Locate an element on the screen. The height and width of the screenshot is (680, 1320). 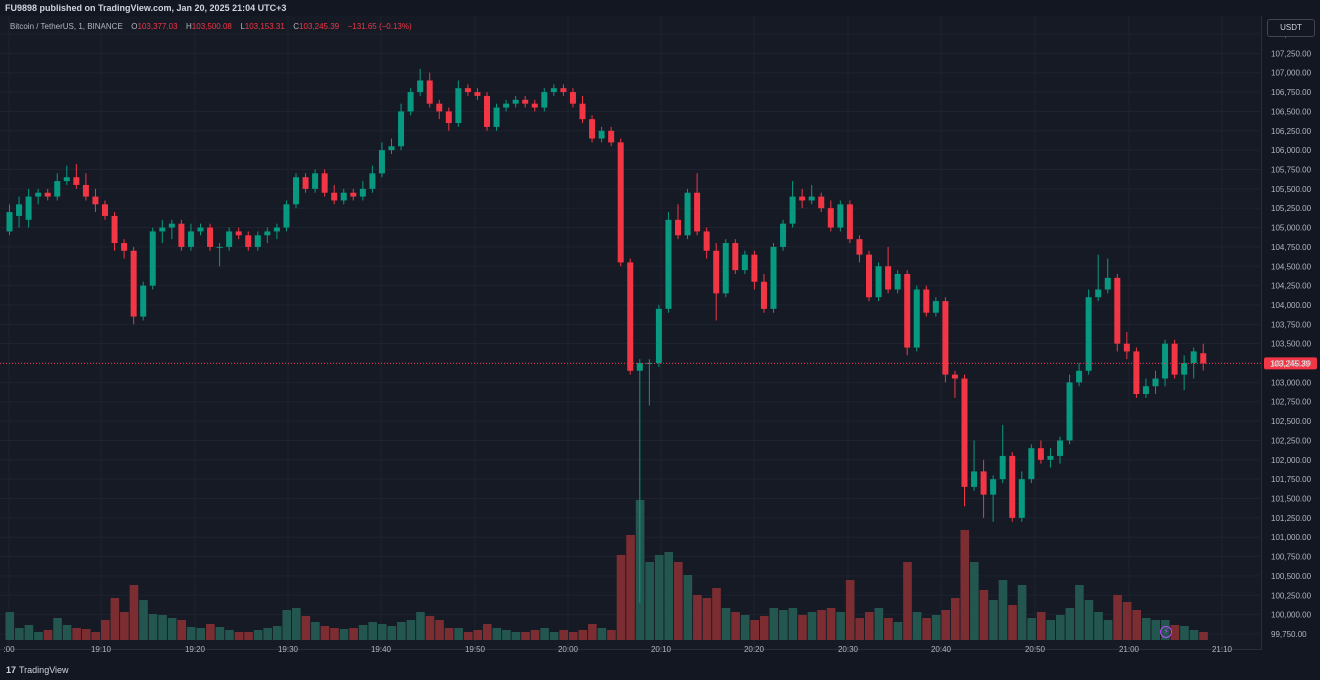
currency-button: USDT is located at coordinates (1291, 28).